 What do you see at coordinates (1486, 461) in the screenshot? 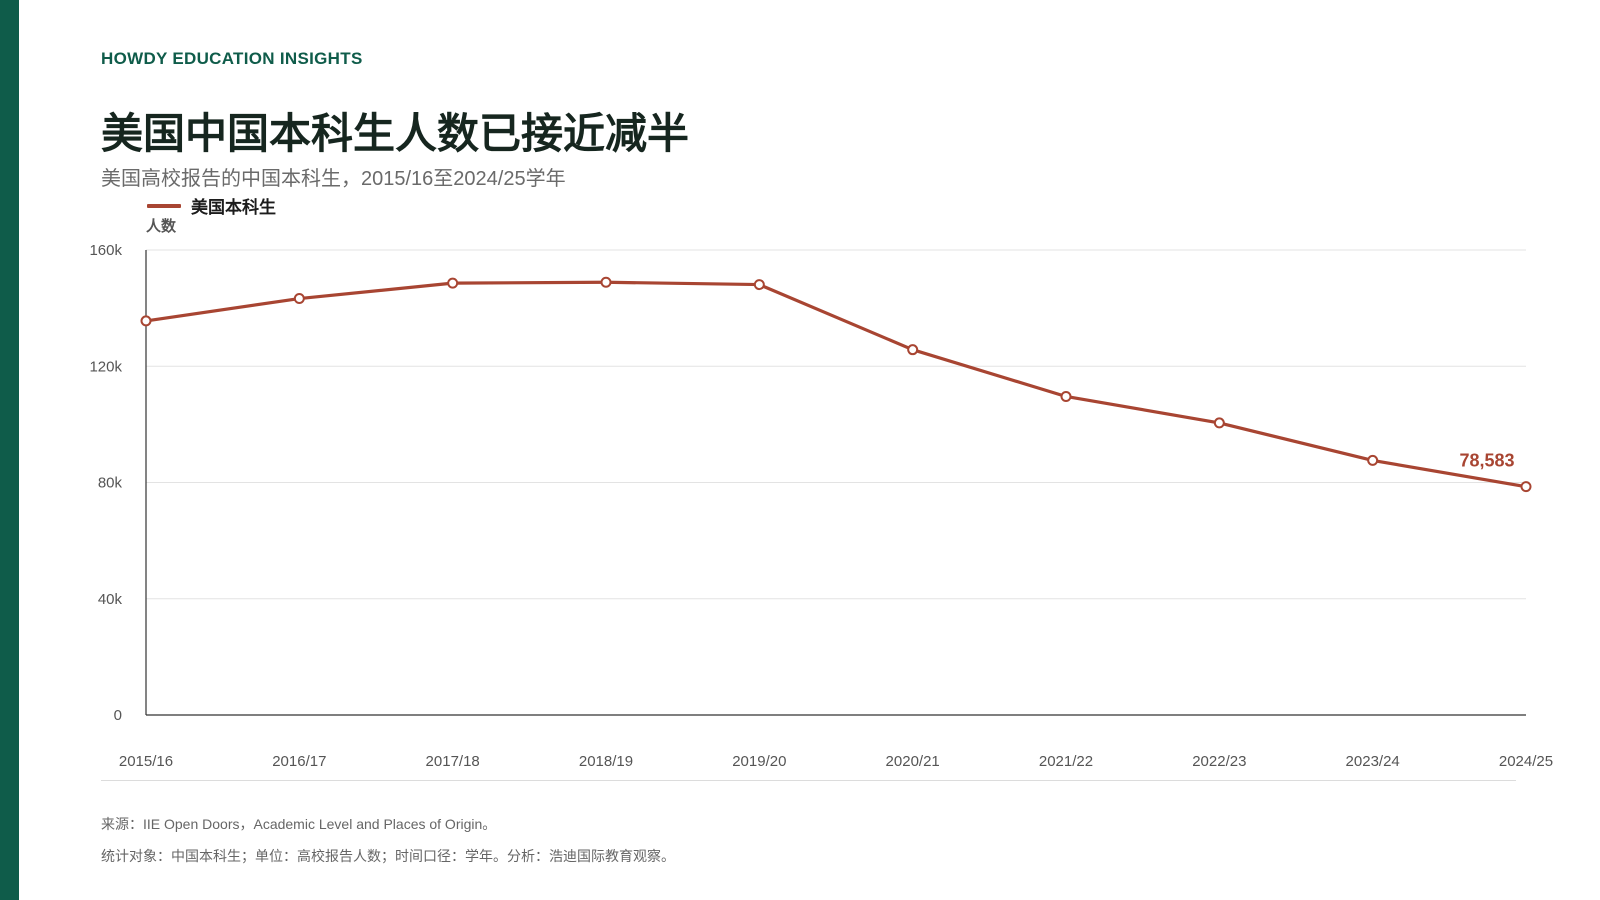
I see `data-label: 78,583` at bounding box center [1486, 461].